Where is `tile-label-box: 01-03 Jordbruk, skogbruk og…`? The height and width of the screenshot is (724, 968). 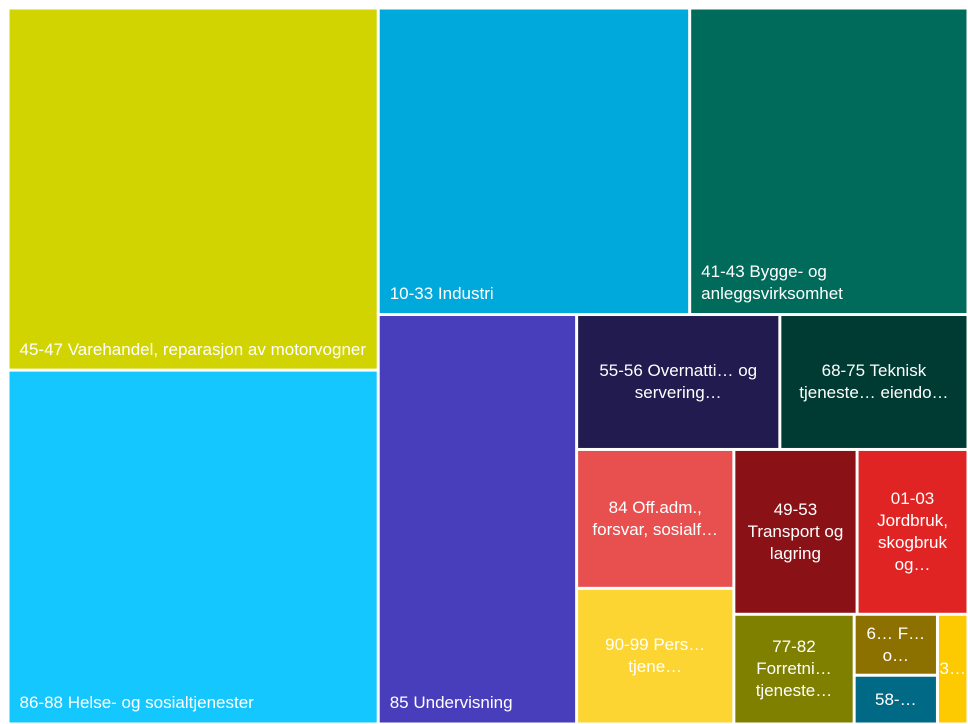 tile-label-box: 01-03 Jordbruk, skogbruk og… is located at coordinates (912, 531).